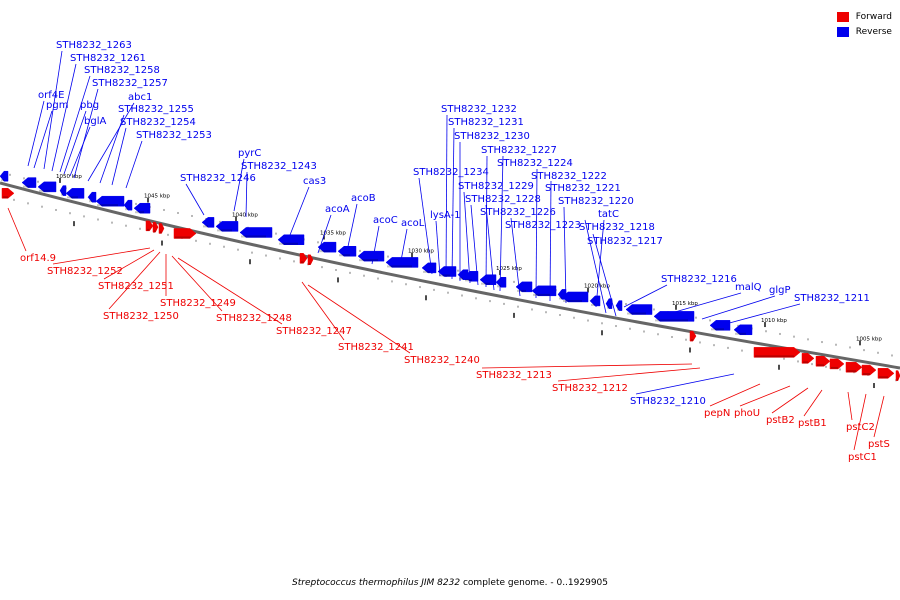 This screenshot has width=900, height=600. I want to click on reverse-gene-label: STH8232_1217, so click(625, 241).